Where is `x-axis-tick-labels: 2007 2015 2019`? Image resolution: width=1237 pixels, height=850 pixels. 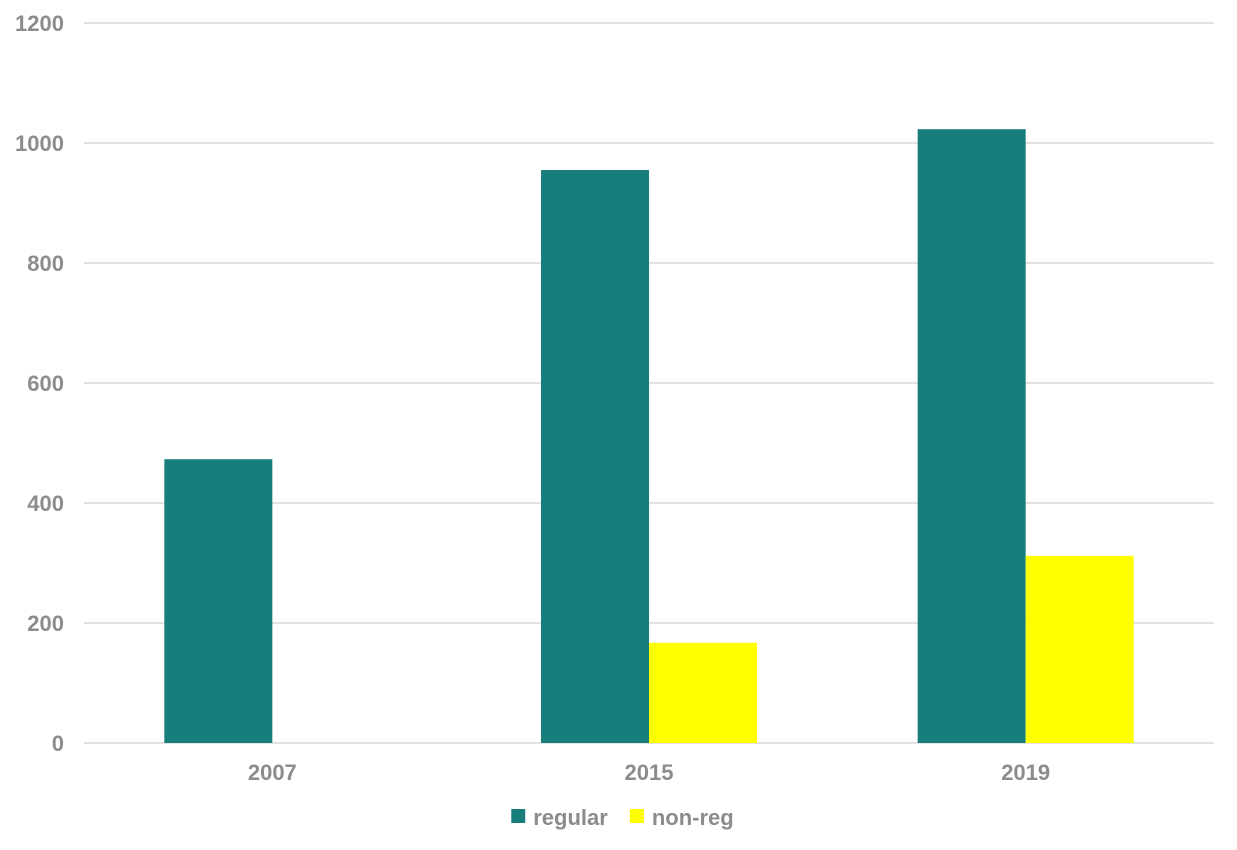
x-axis-tick-labels: 2007 2015 2019 is located at coordinates (649, 772).